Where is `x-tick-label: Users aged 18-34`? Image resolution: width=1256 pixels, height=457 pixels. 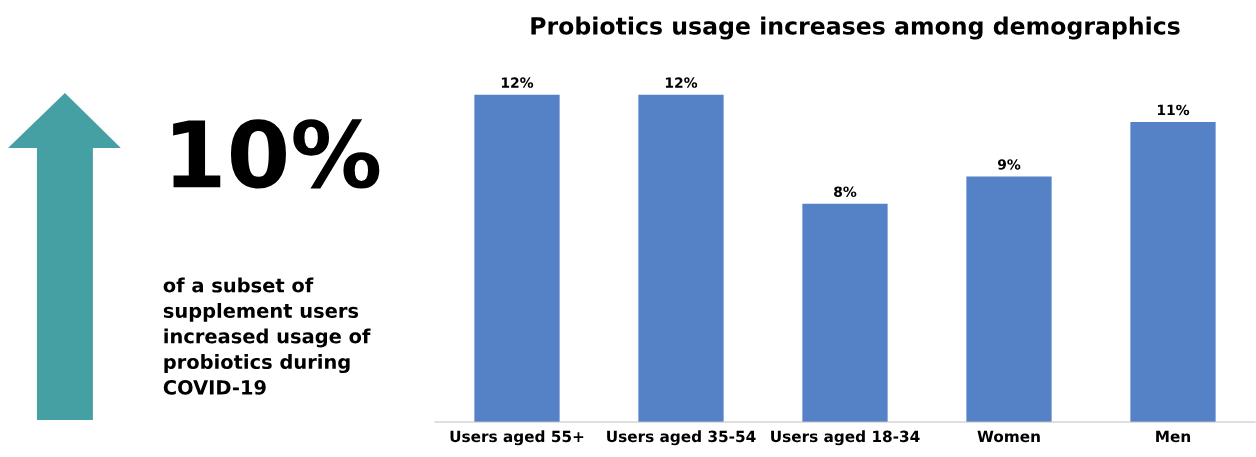
x-tick-label: Users aged 18-34 is located at coordinates (845, 438).